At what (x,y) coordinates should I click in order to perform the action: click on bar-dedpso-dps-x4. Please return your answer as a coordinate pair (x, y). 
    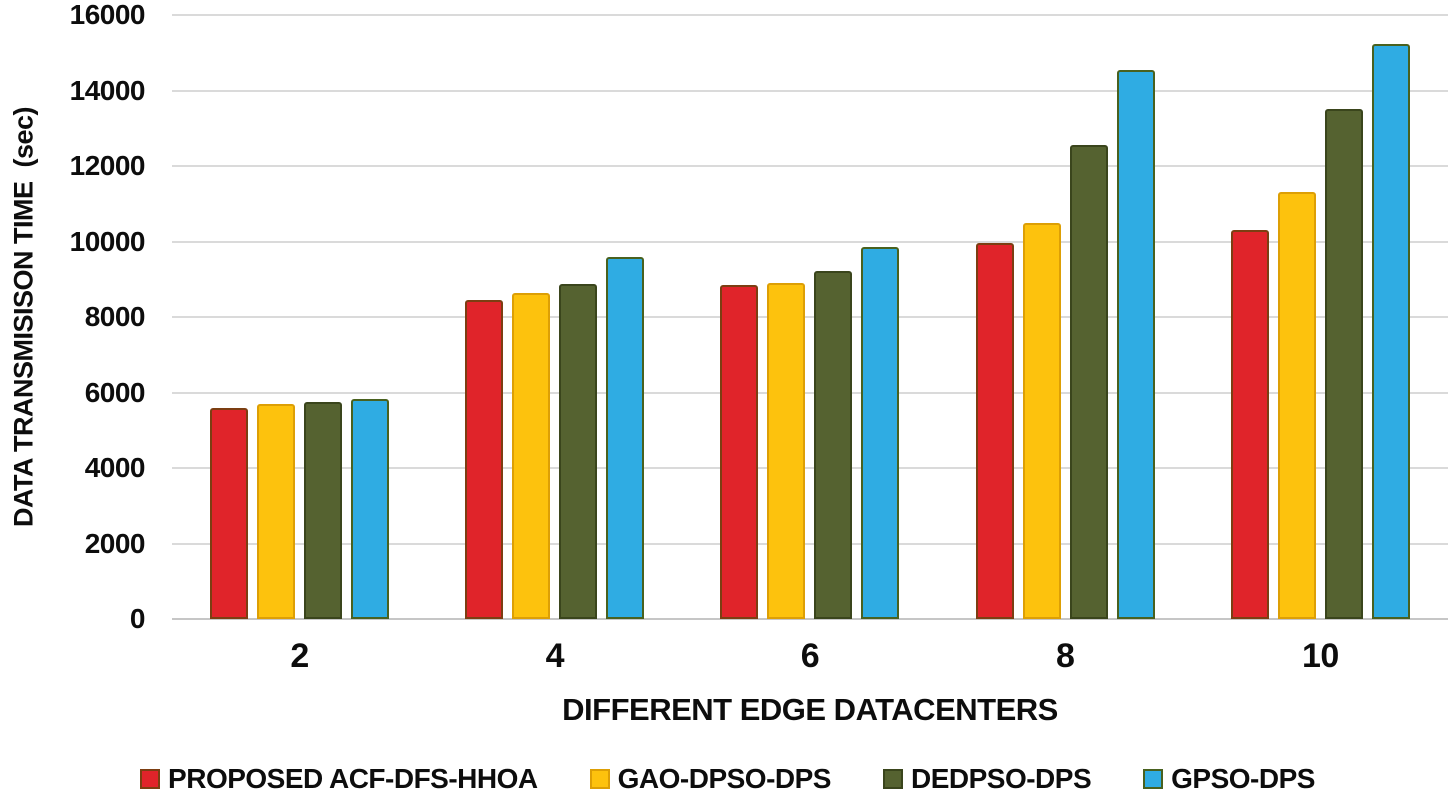
    Looking at the image, I should click on (578, 451).